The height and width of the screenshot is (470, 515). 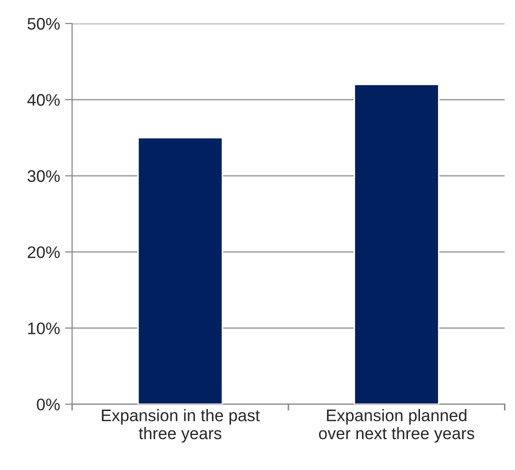 What do you see at coordinates (44, 24) in the screenshot?
I see `y-tick-label: 50%` at bounding box center [44, 24].